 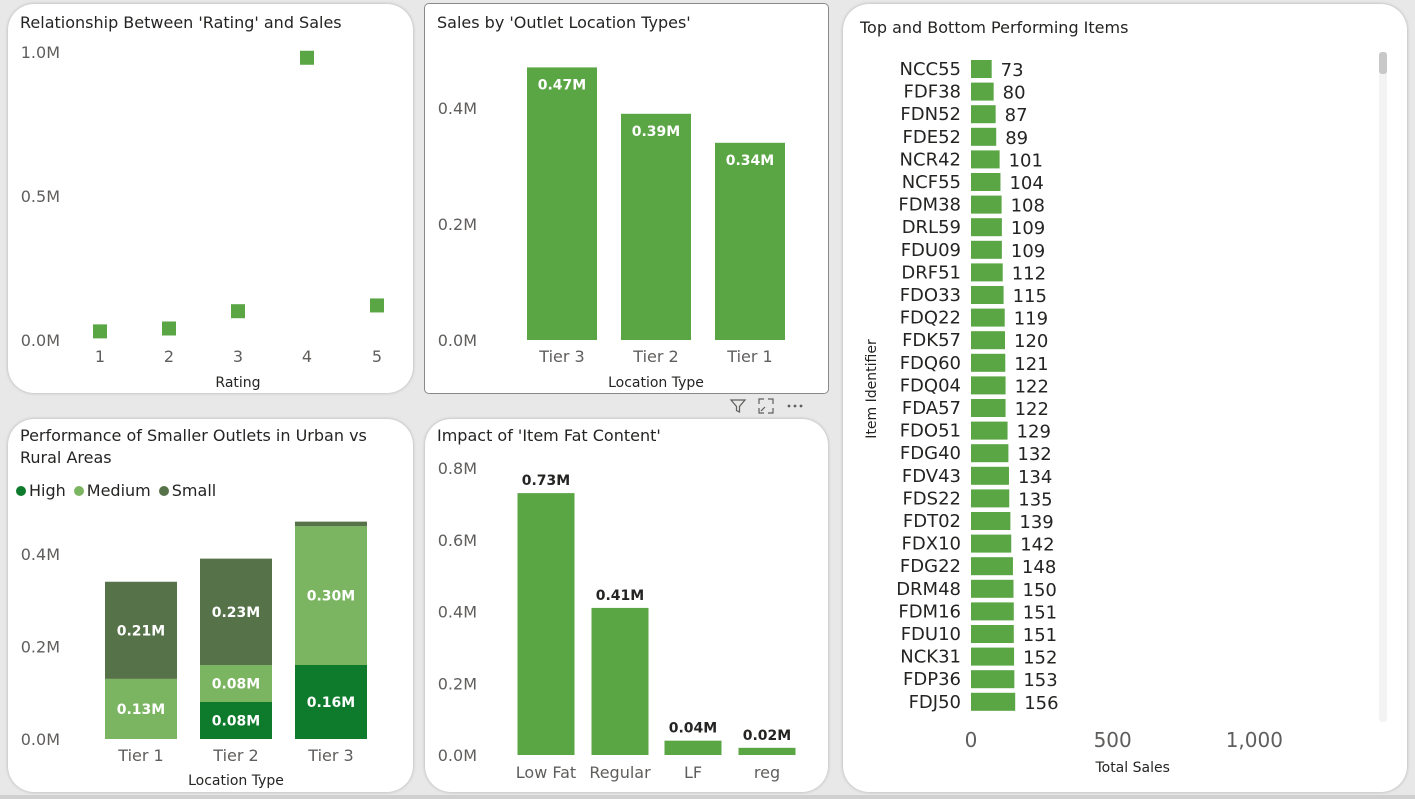 What do you see at coordinates (307, 356) in the screenshot?
I see `x-tick-label: 4` at bounding box center [307, 356].